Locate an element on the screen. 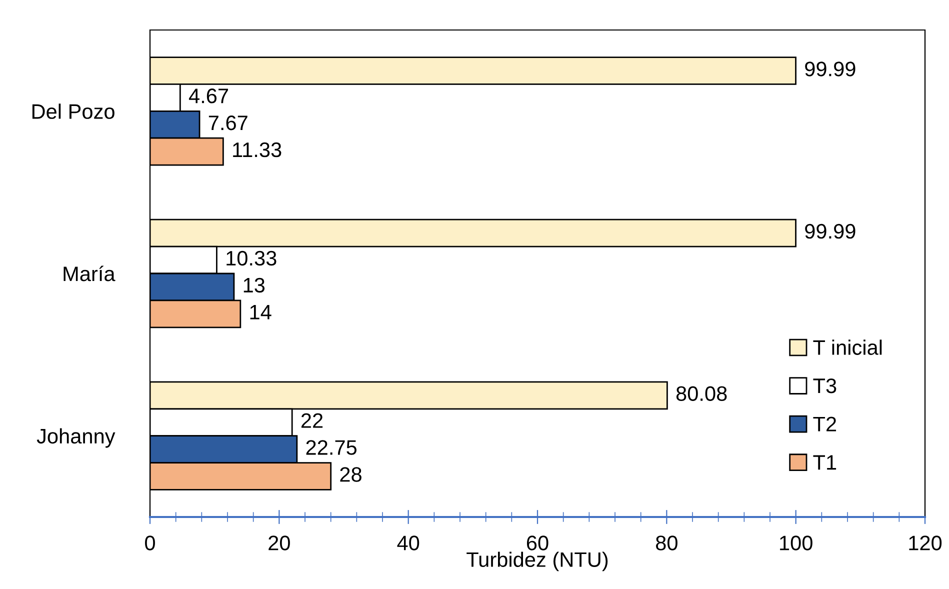 The width and height of the screenshot is (949, 589). data-label: 10.33 is located at coordinates (251, 258).